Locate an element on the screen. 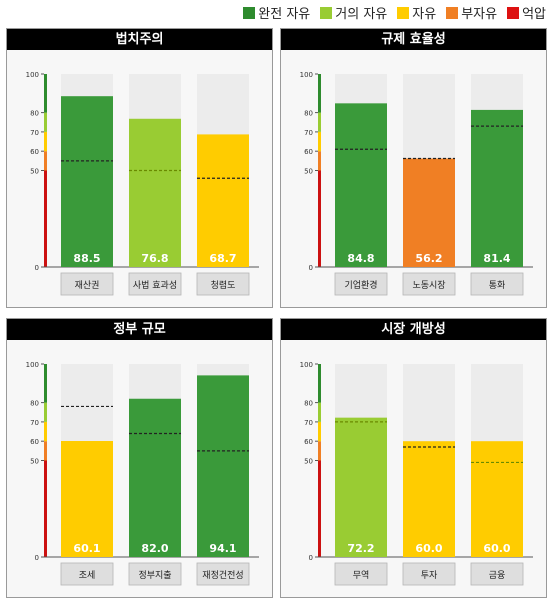 The height and width of the screenshot is (602, 550). value-label: 94.1 is located at coordinates (222, 548).